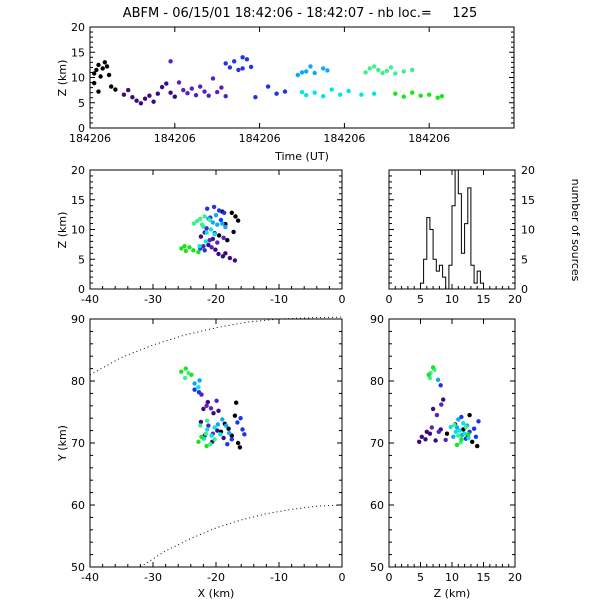 Image resolution: width=600 pixels, height=605 pixels. I want to click on zy-panel: 0 5 10 15 20 50 60 70 80 90 Z (km), so click(446, 456).